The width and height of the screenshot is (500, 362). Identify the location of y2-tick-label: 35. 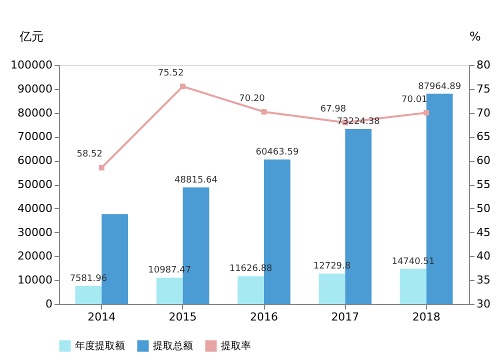
(483, 280).